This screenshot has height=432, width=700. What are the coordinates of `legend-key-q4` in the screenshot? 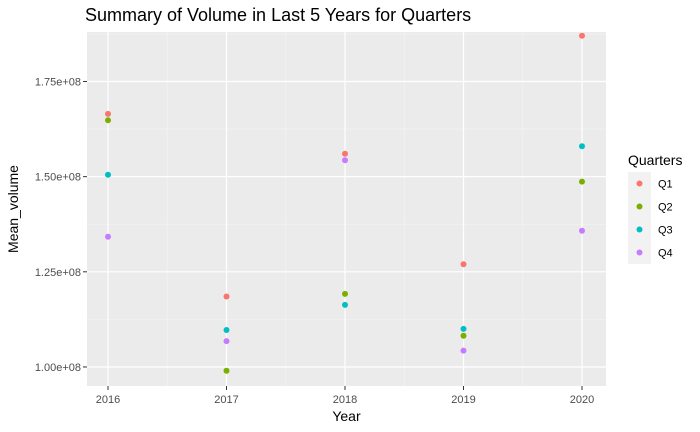 It's located at (639, 252).